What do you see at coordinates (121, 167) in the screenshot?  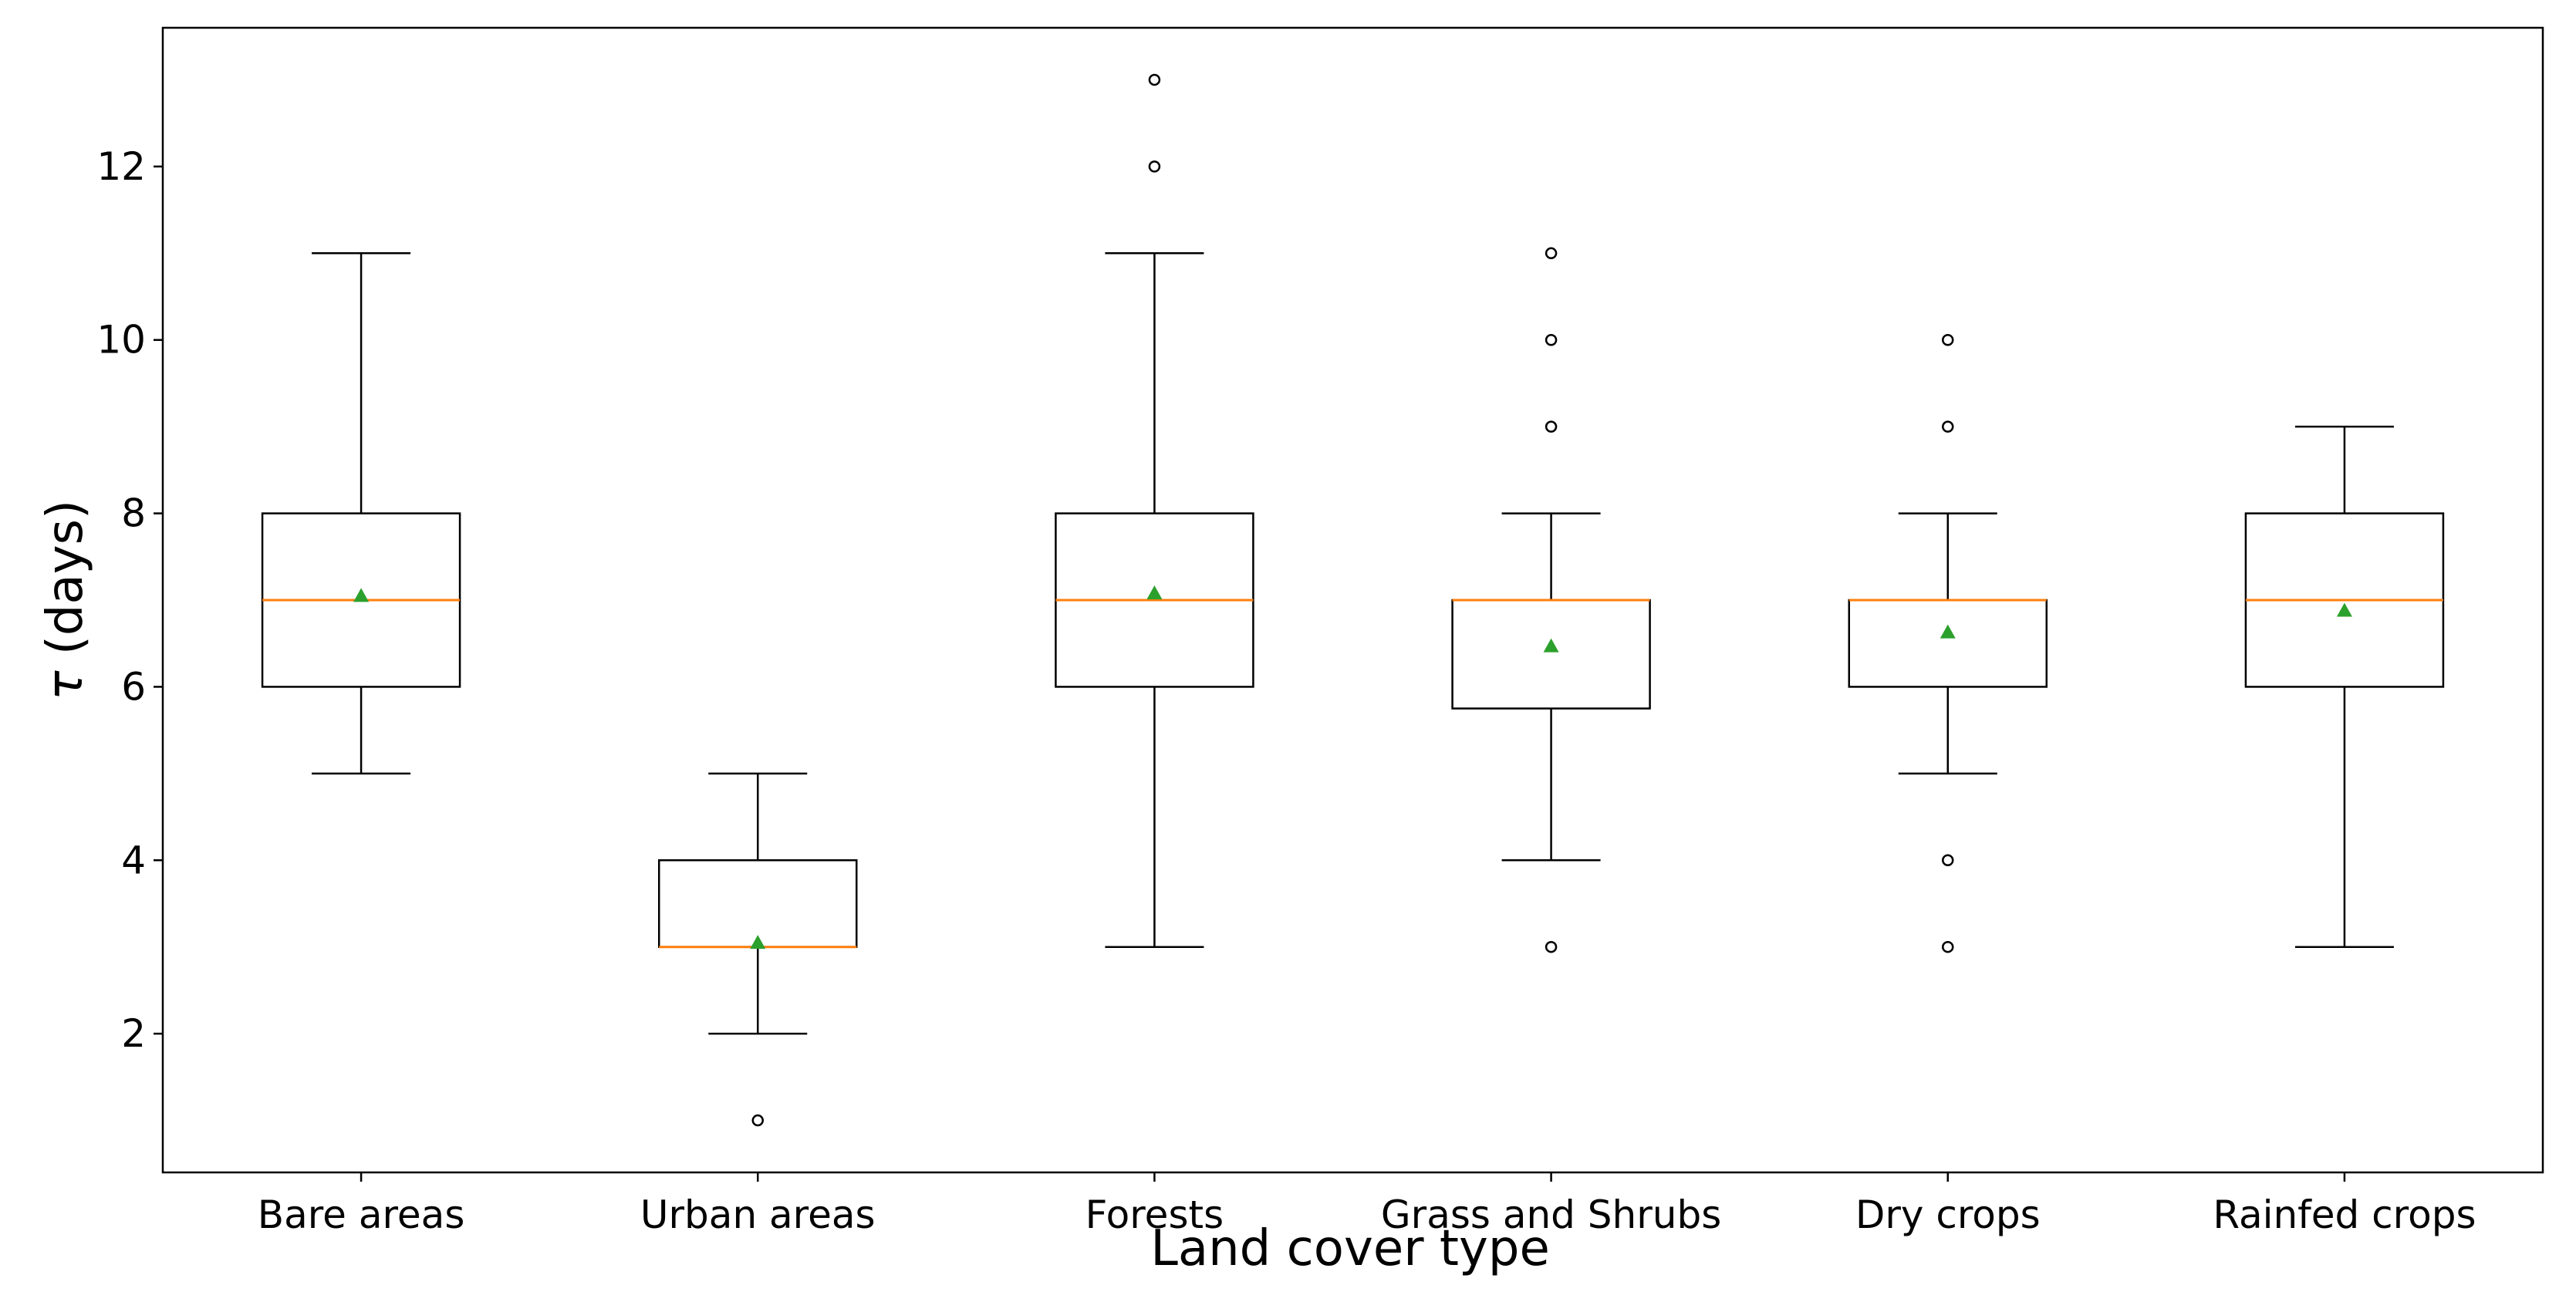 I see `y-tick-label: 12` at bounding box center [121, 167].